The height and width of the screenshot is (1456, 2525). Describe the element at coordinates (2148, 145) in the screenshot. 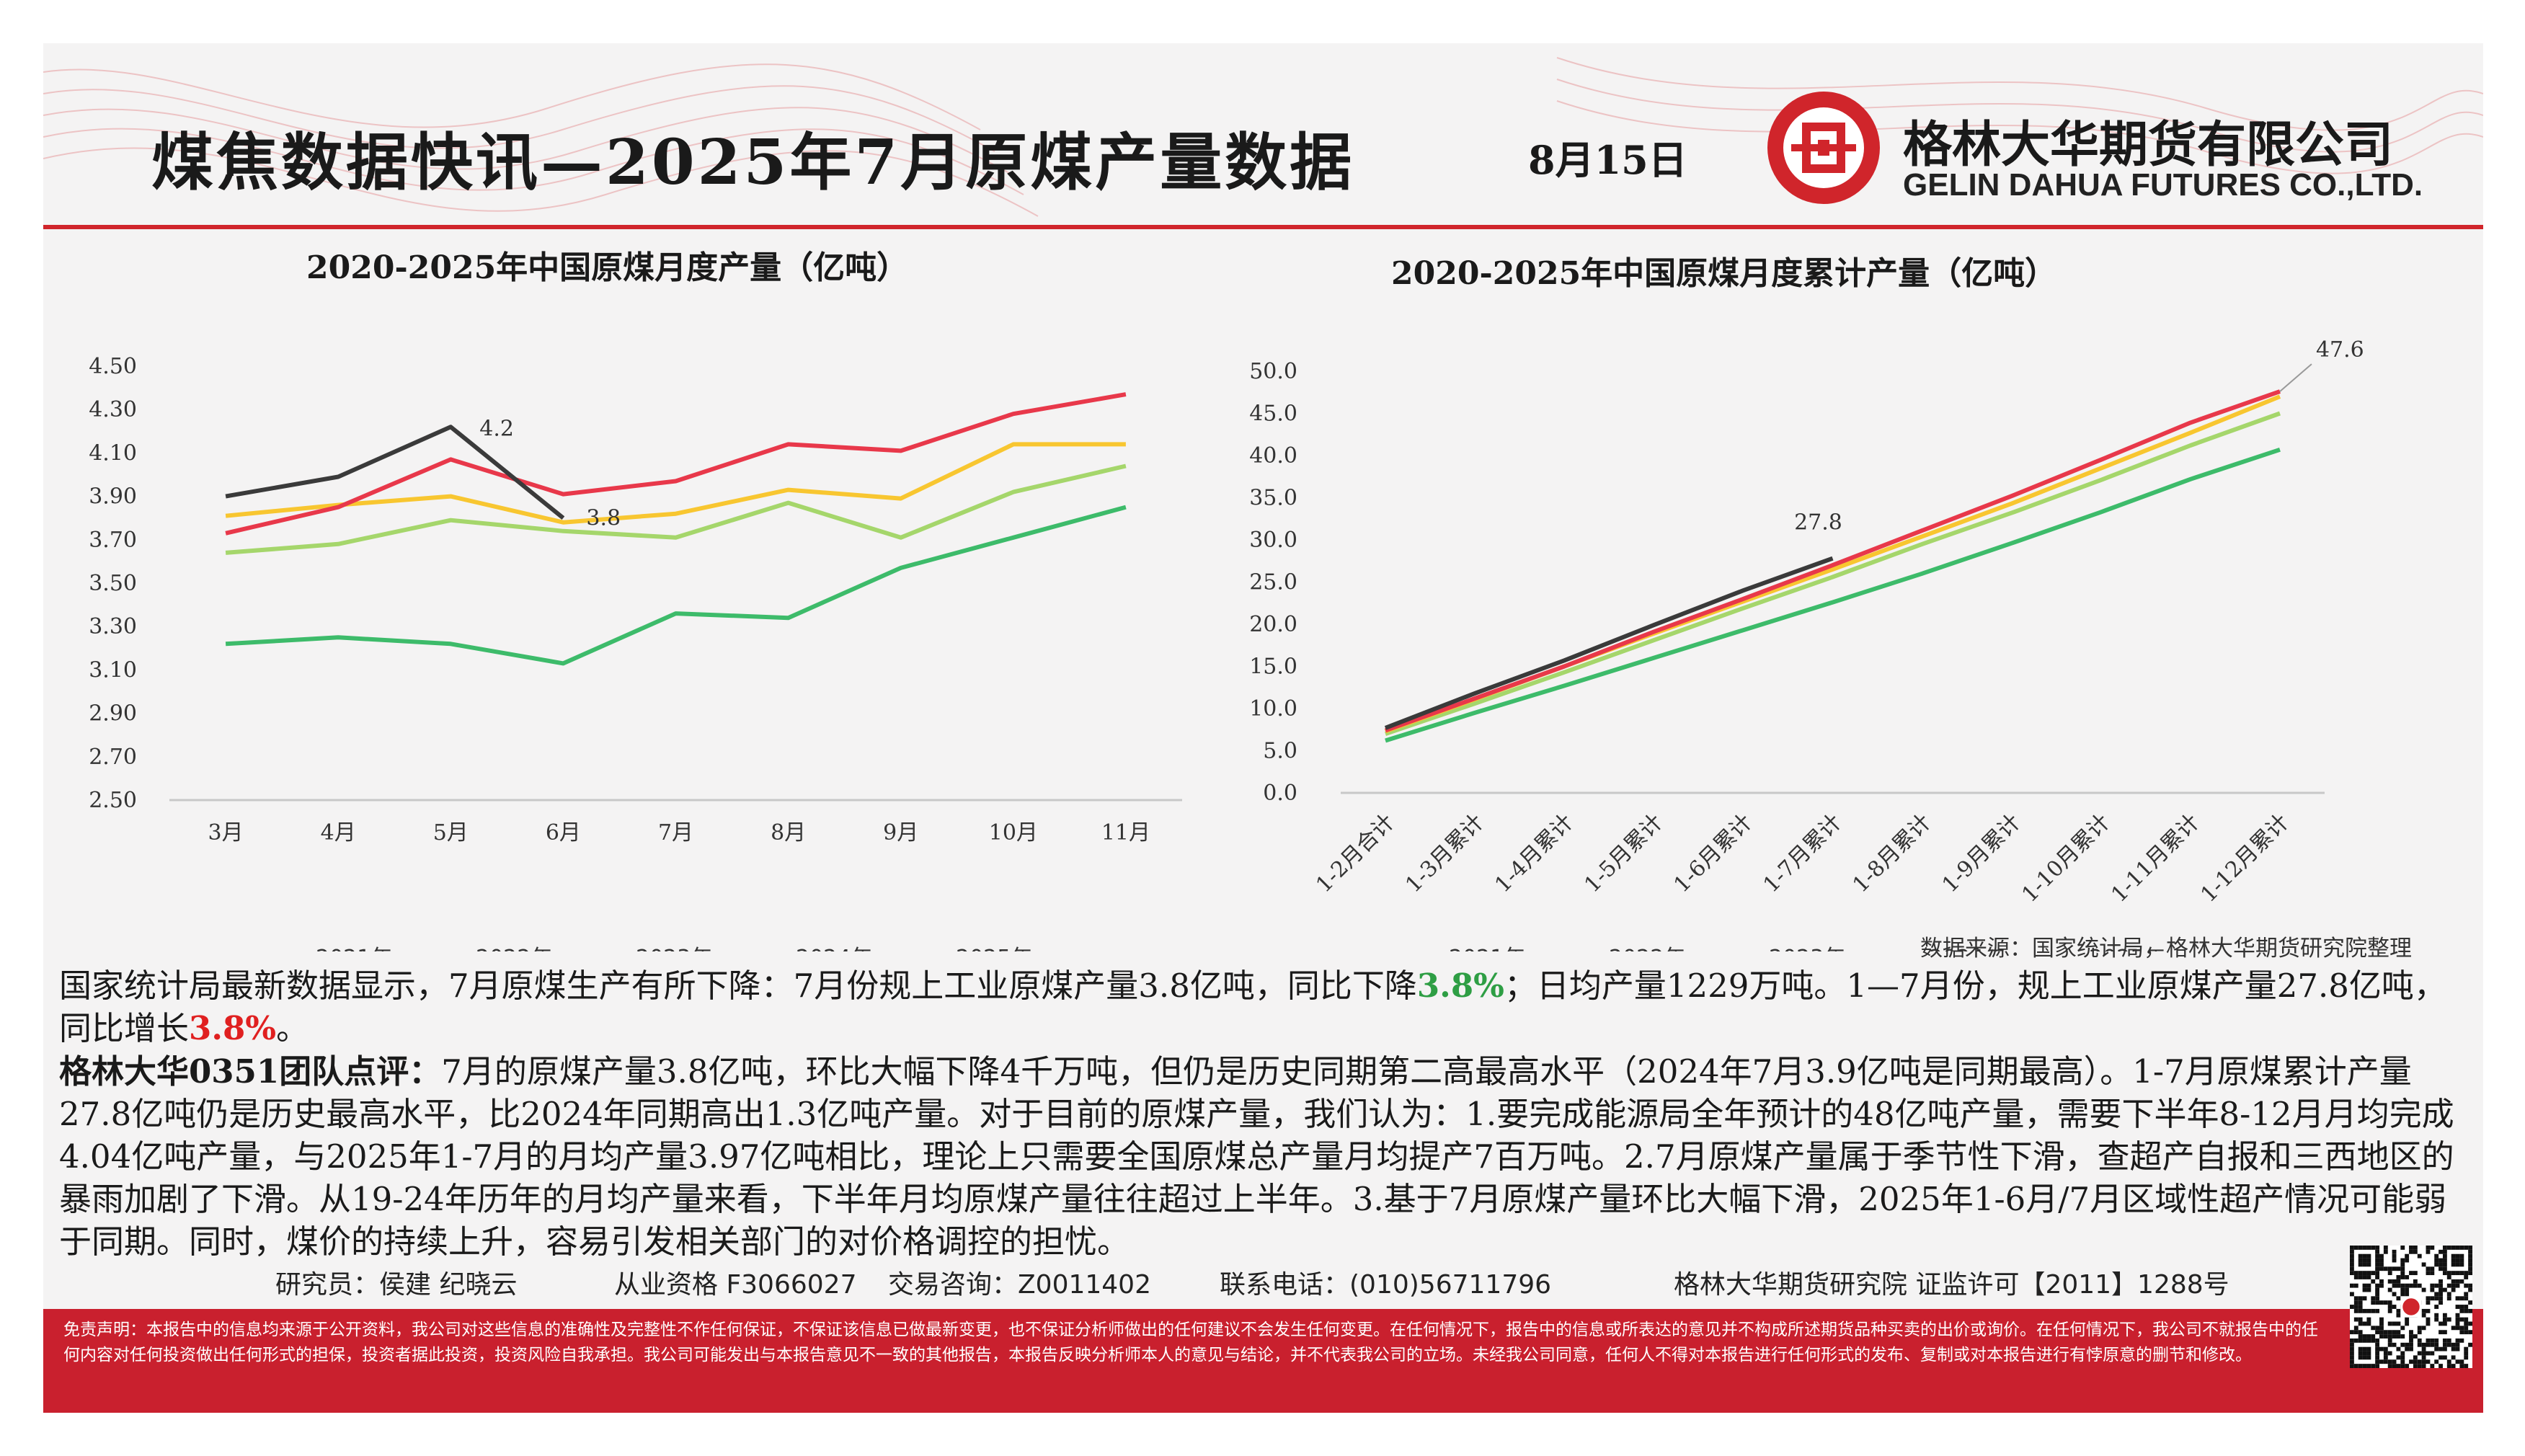

I see `company-name-cn: 格林大华期货有限公司` at that location.